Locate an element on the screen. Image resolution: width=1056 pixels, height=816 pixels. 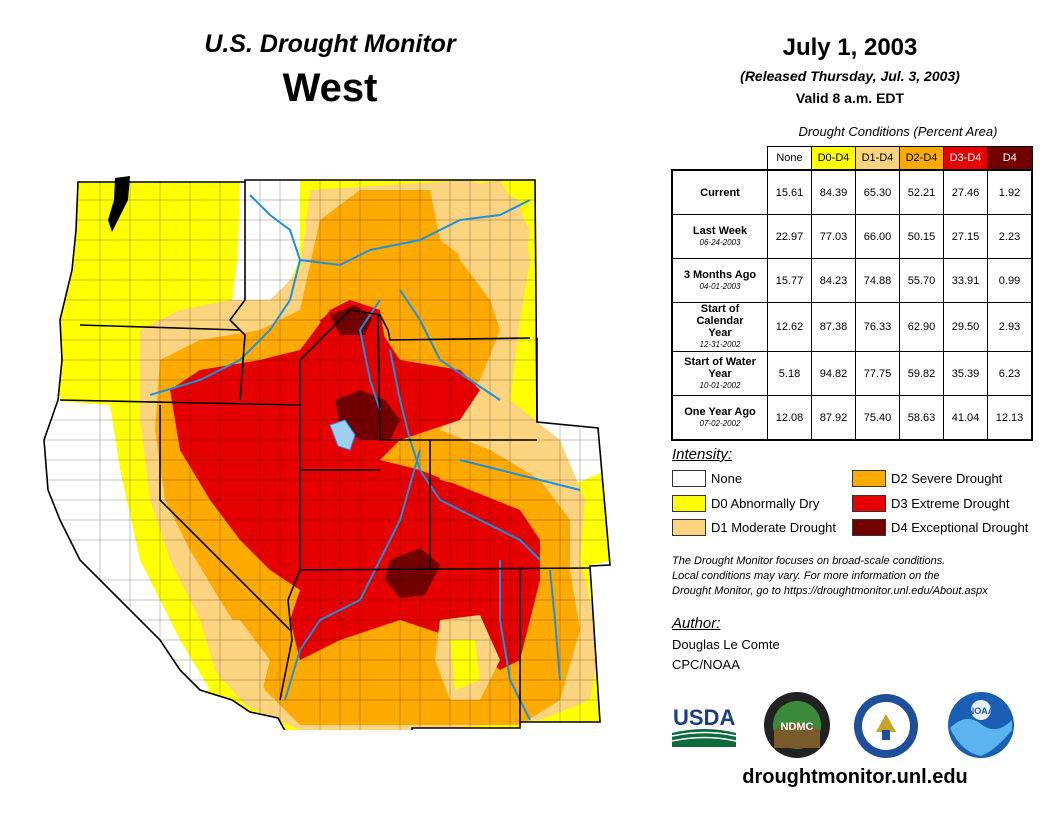
table-cell: 52.21 is located at coordinates (921, 192).